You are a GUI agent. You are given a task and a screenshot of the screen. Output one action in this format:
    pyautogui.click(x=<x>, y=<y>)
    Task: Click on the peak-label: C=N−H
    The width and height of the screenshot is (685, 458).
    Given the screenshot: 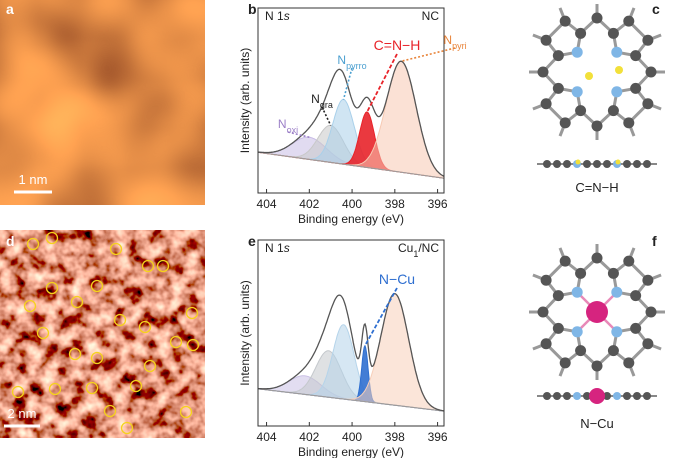 What is the action you would take?
    pyautogui.click(x=397, y=45)
    